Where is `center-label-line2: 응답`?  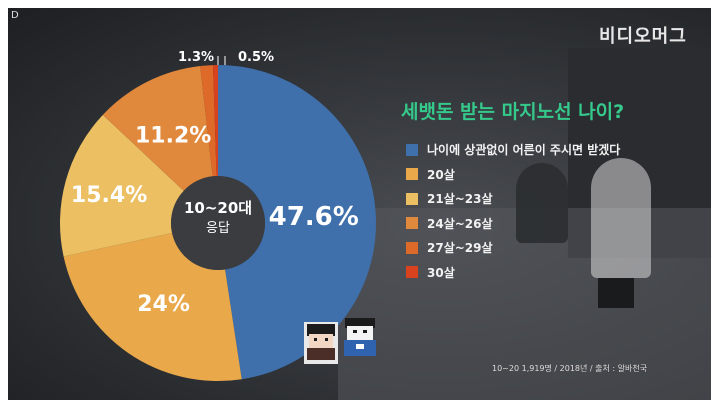
center-label-line2: 응답 is located at coordinates (218, 228).